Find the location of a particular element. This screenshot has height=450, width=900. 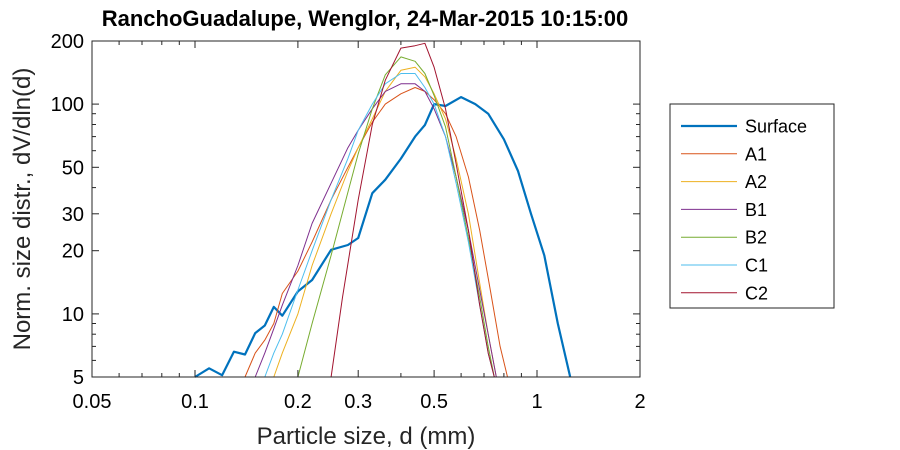

x-tick-label: 0.3 is located at coordinates (358, 402).